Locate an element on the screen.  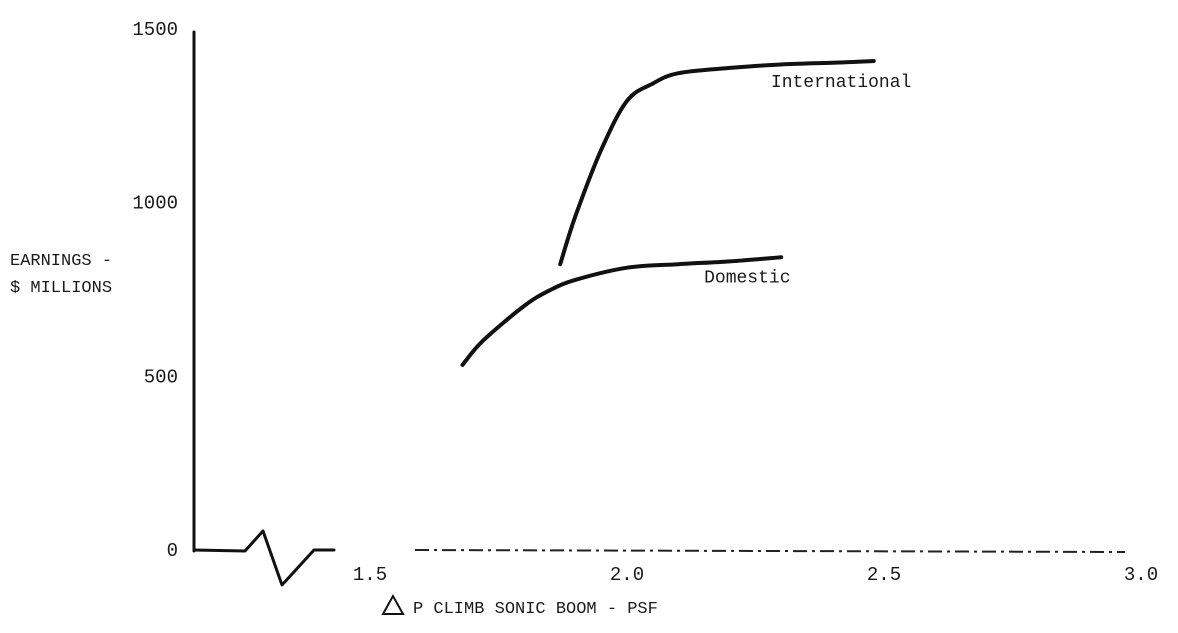
series-labels: International Domestic is located at coordinates (807, 181).